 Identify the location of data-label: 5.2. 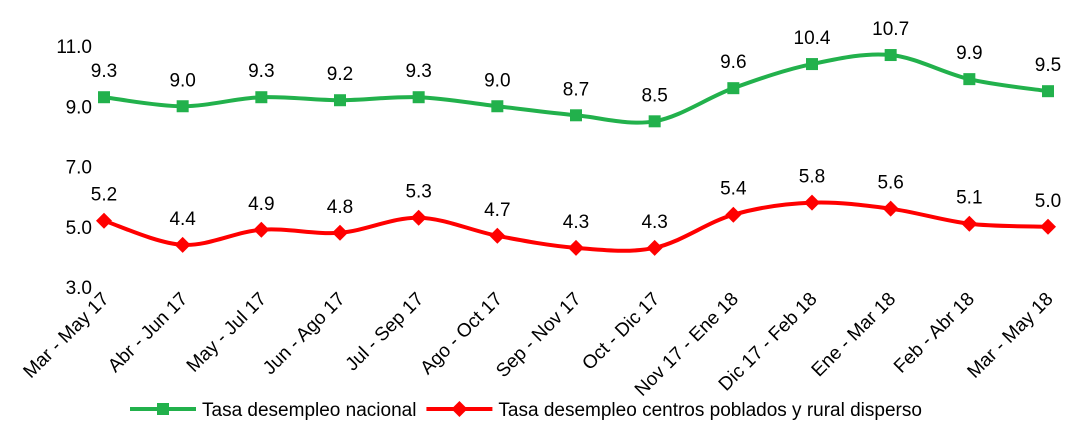
(104, 195).